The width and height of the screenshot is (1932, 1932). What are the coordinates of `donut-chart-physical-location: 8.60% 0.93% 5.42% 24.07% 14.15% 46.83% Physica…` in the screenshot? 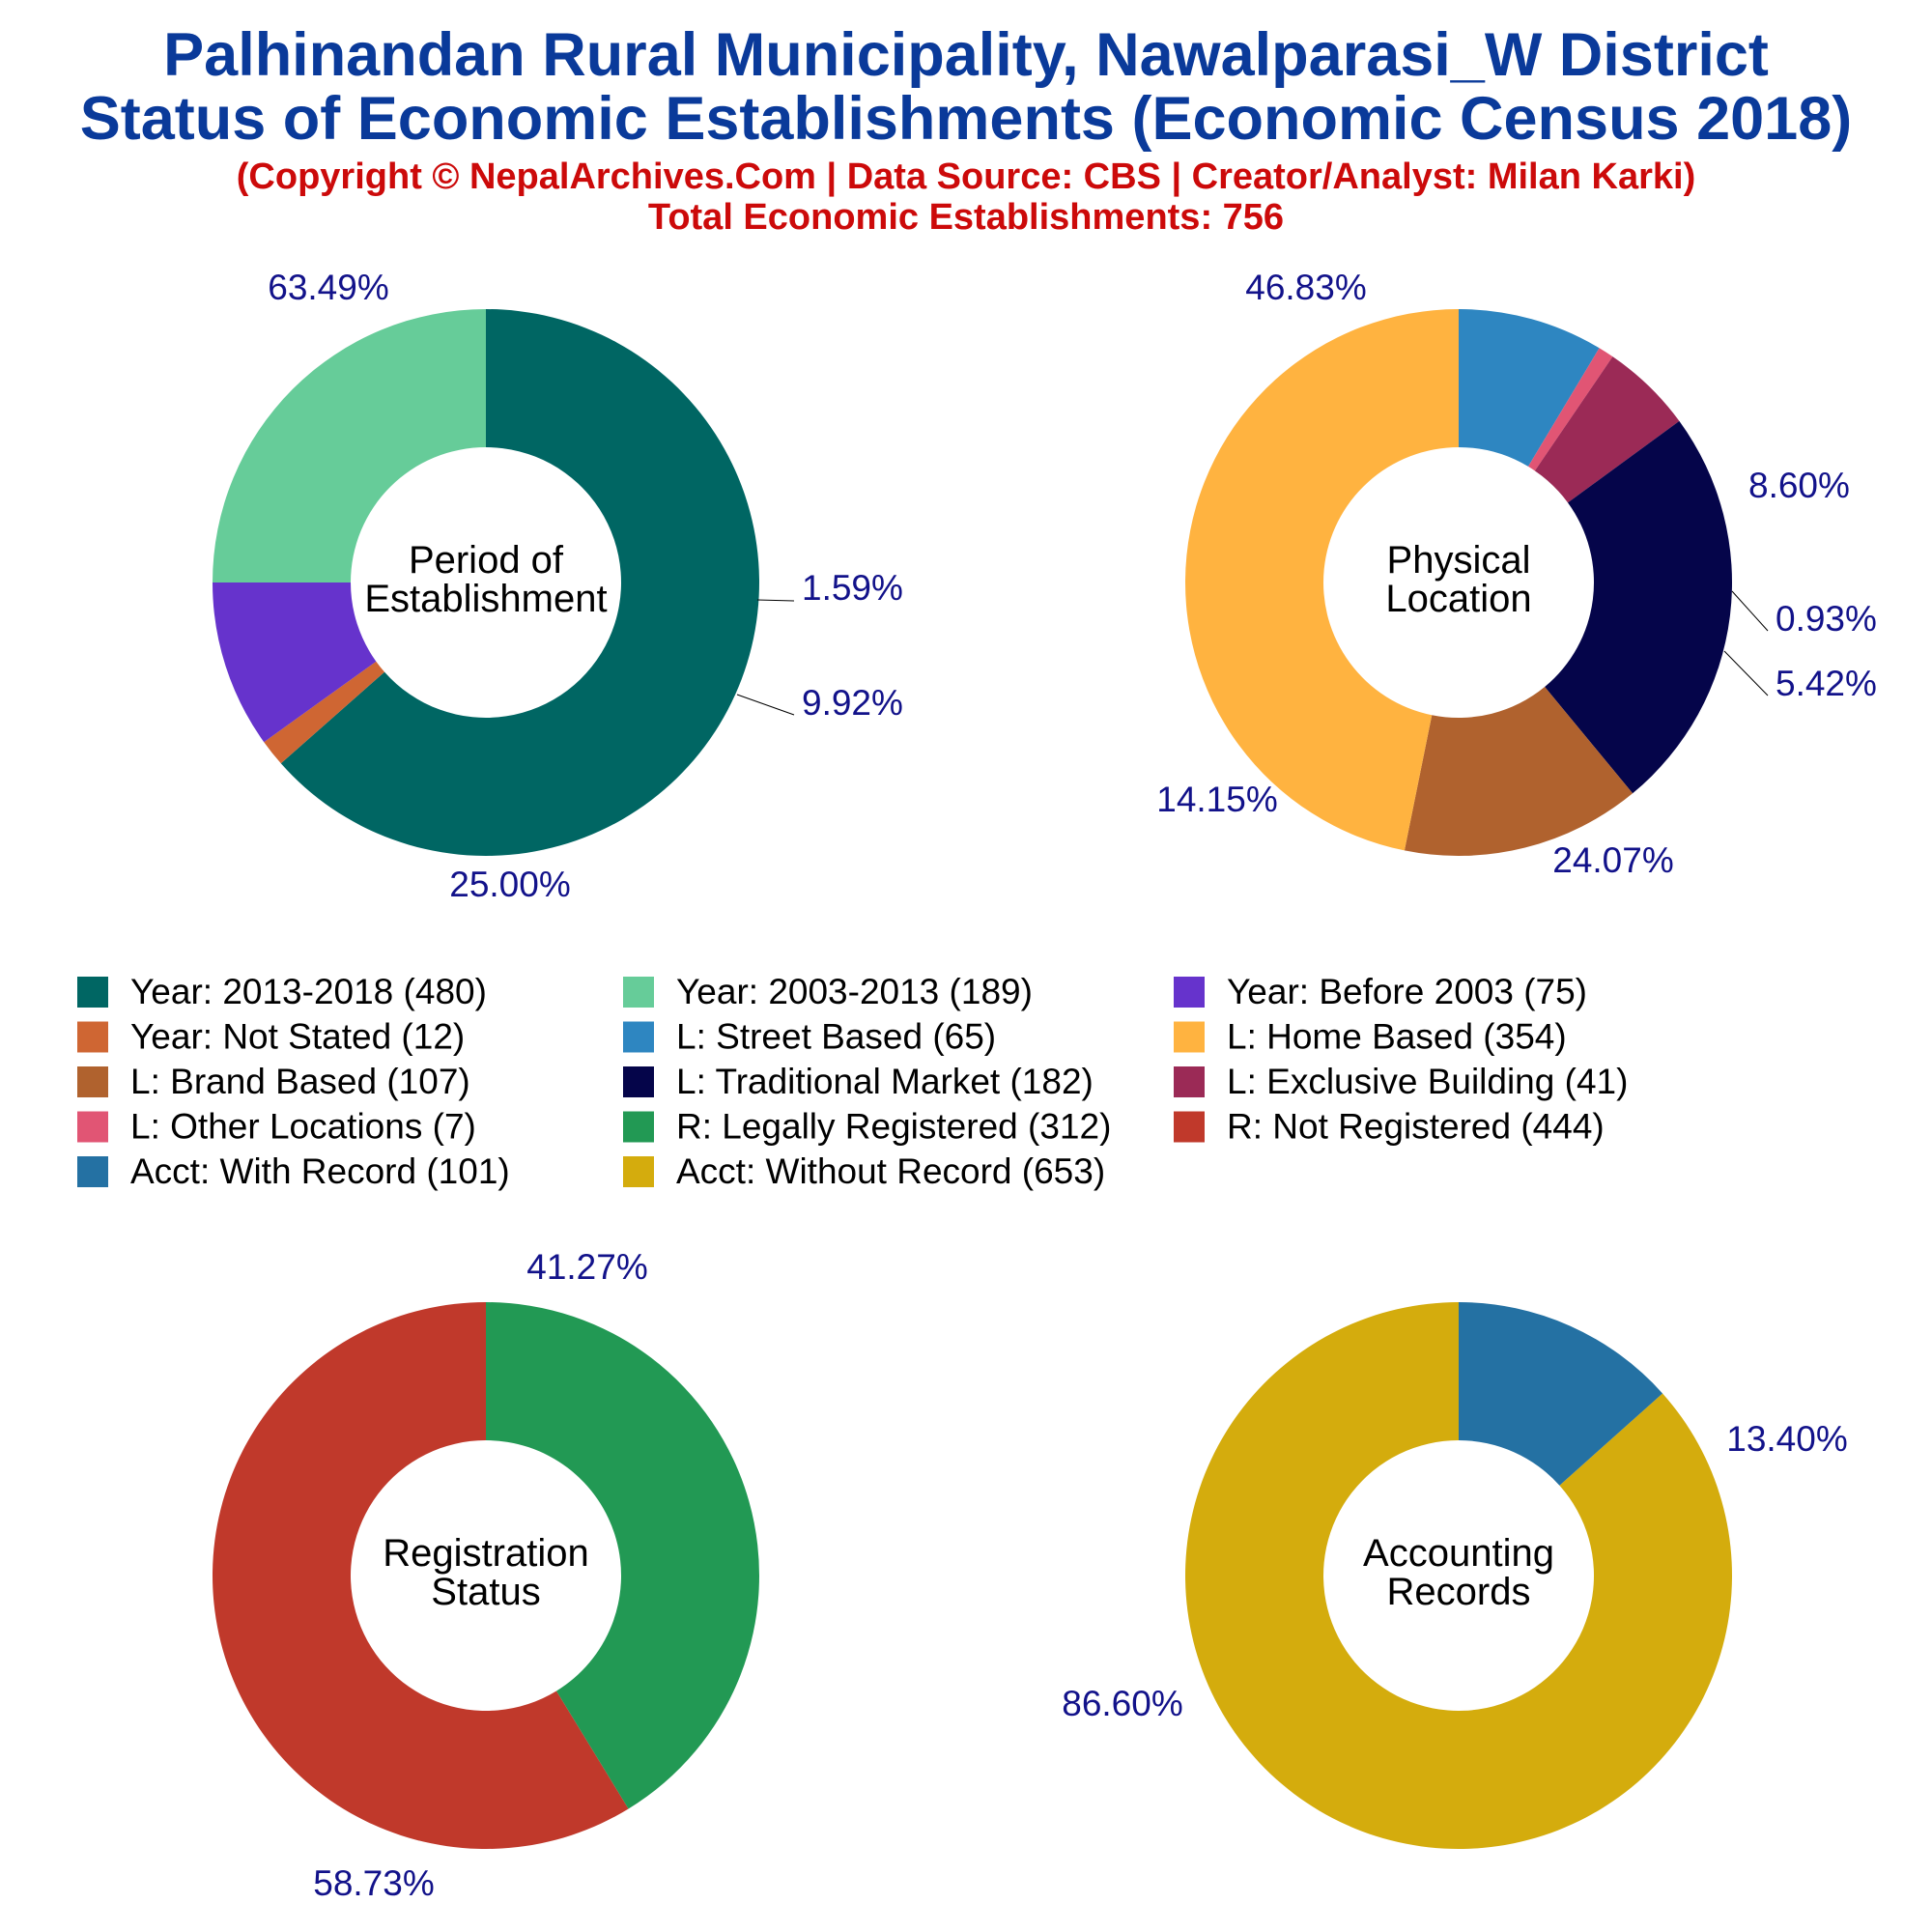 It's located at (1516, 574).